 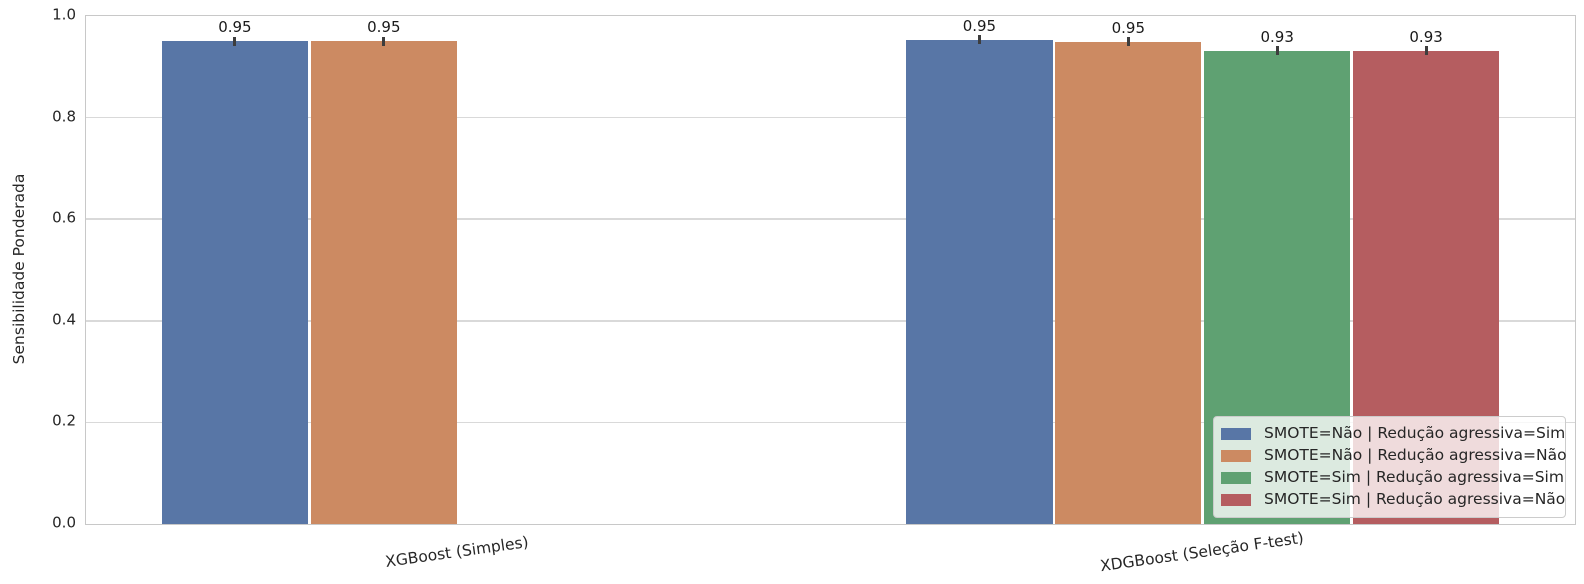 I want to click on legend-label: SMOTE=Não | Redução agressiva=Sim, so click(x=1415, y=433).